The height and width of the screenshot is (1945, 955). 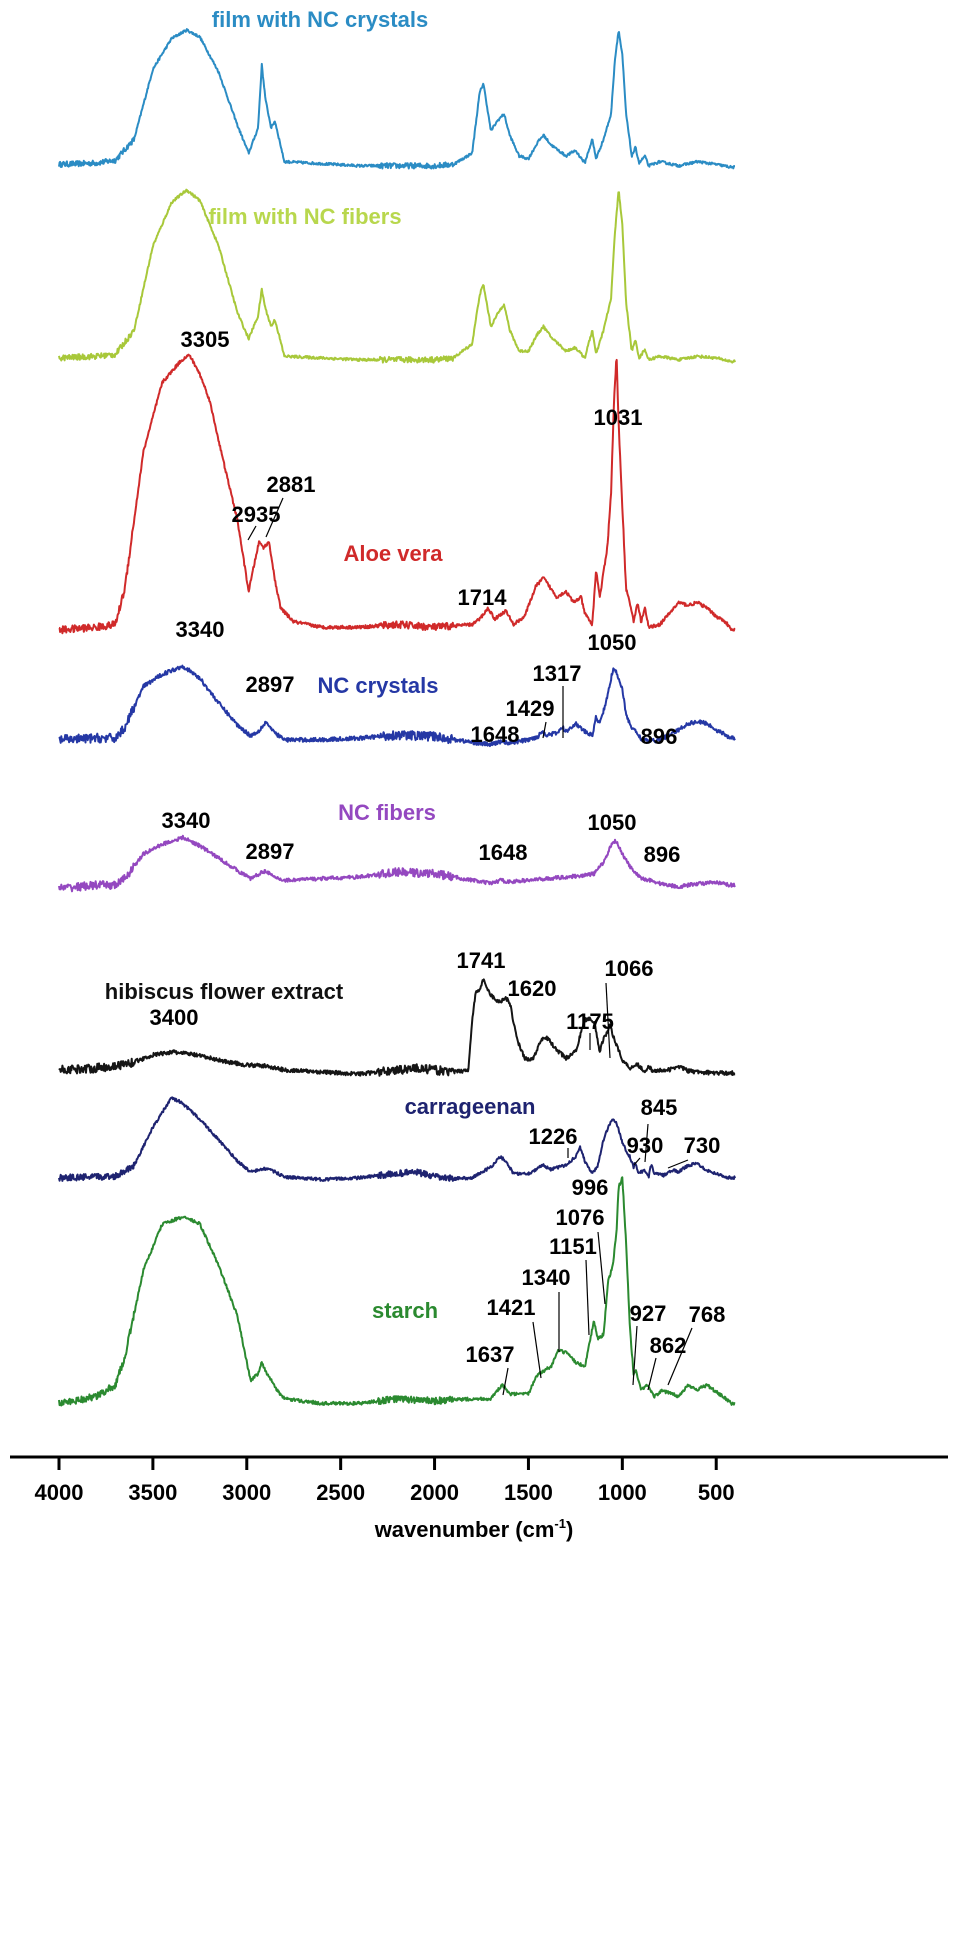 What do you see at coordinates (434, 1492) in the screenshot?
I see `x-tick-label-2000: 2000` at bounding box center [434, 1492].